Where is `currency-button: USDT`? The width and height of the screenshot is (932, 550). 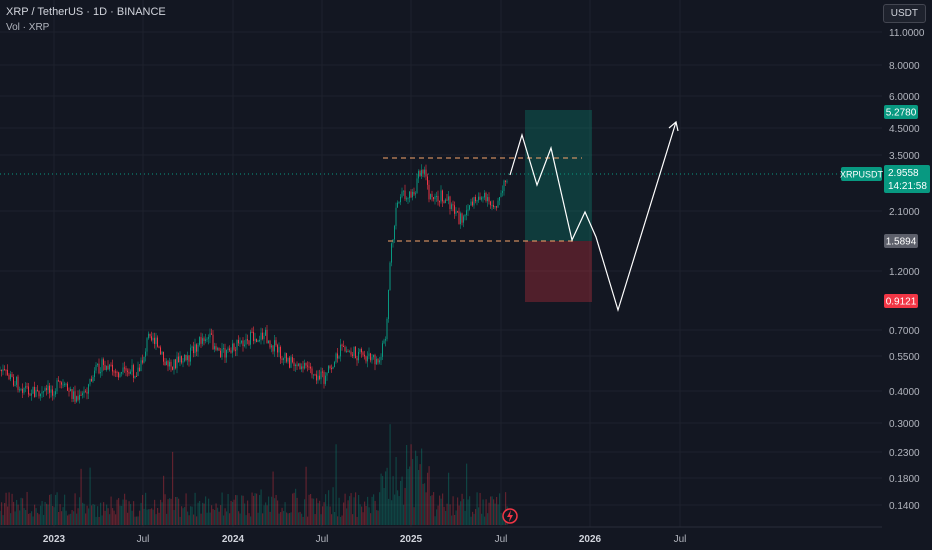
currency-button: USDT is located at coordinates (904, 13).